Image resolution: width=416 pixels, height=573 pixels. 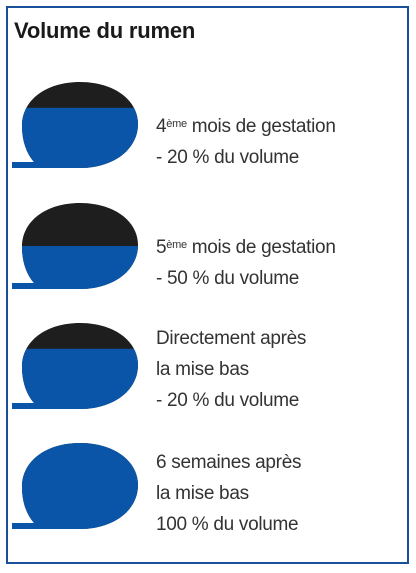 I want to click on panel-title: Volume du rumen, so click(x=105, y=30).